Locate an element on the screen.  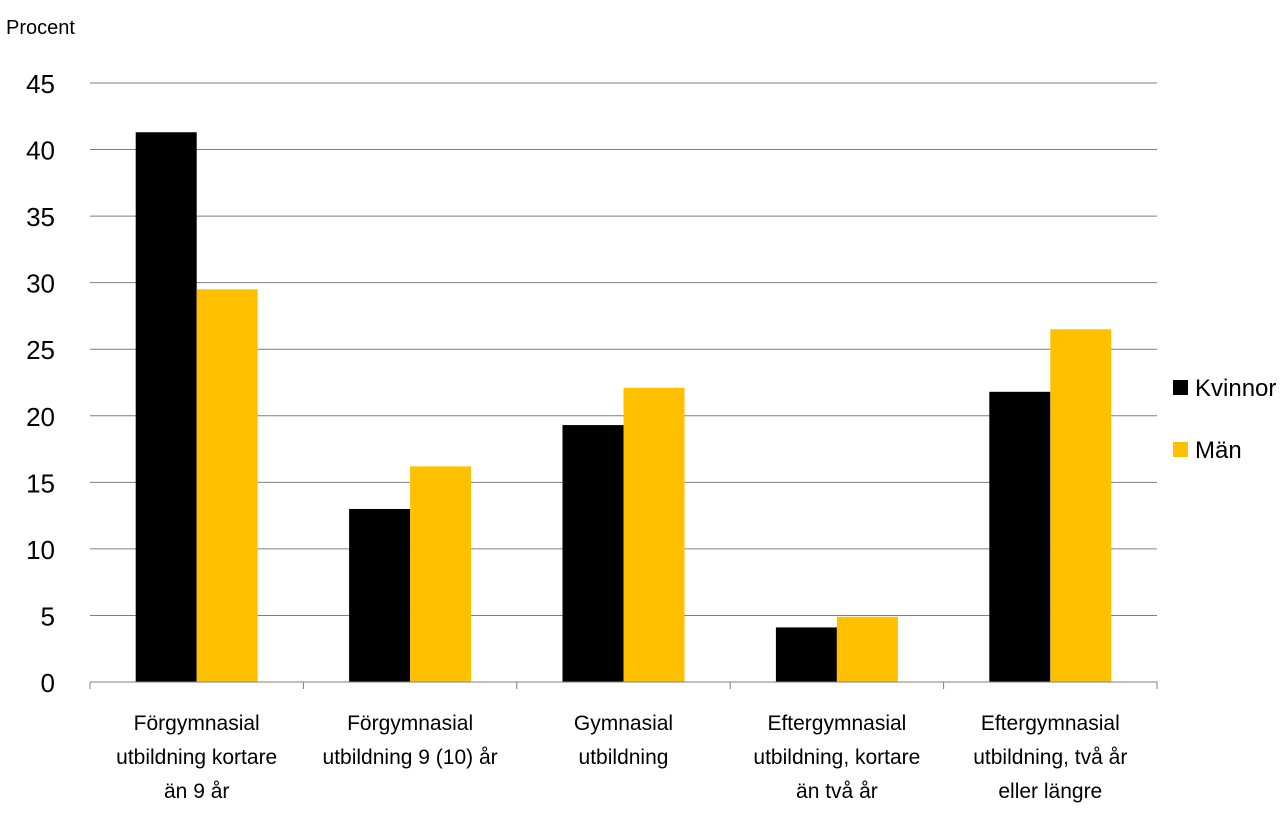
y-tick-label: 35 is located at coordinates (40, 217).